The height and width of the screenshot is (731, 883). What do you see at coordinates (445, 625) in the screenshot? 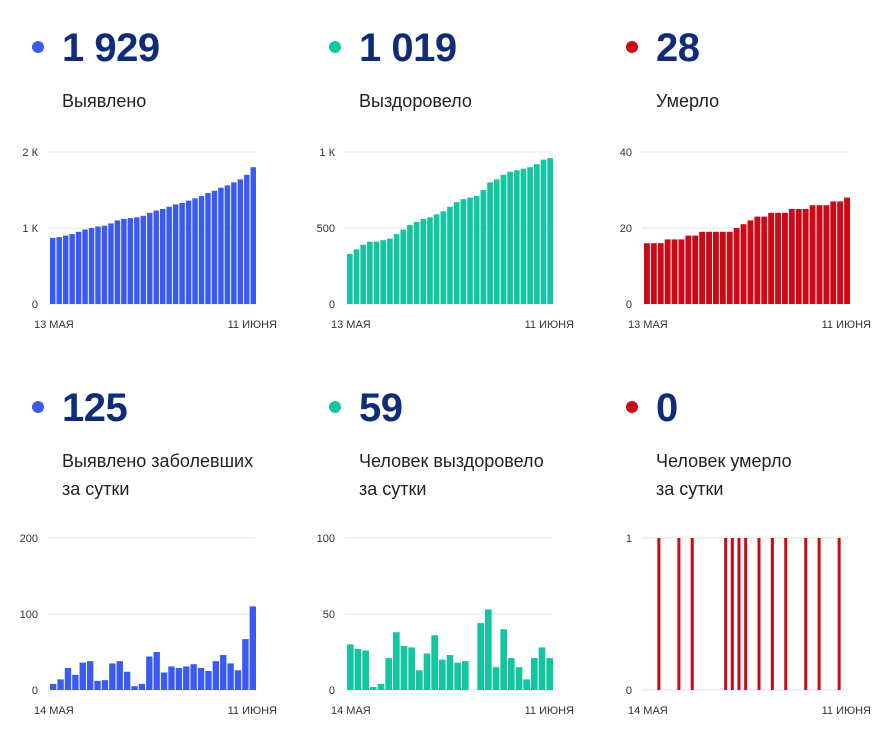
I see `bar-chart: 0 50 100 14 МАЯ 11 ИЮНЯ` at bounding box center [445, 625].